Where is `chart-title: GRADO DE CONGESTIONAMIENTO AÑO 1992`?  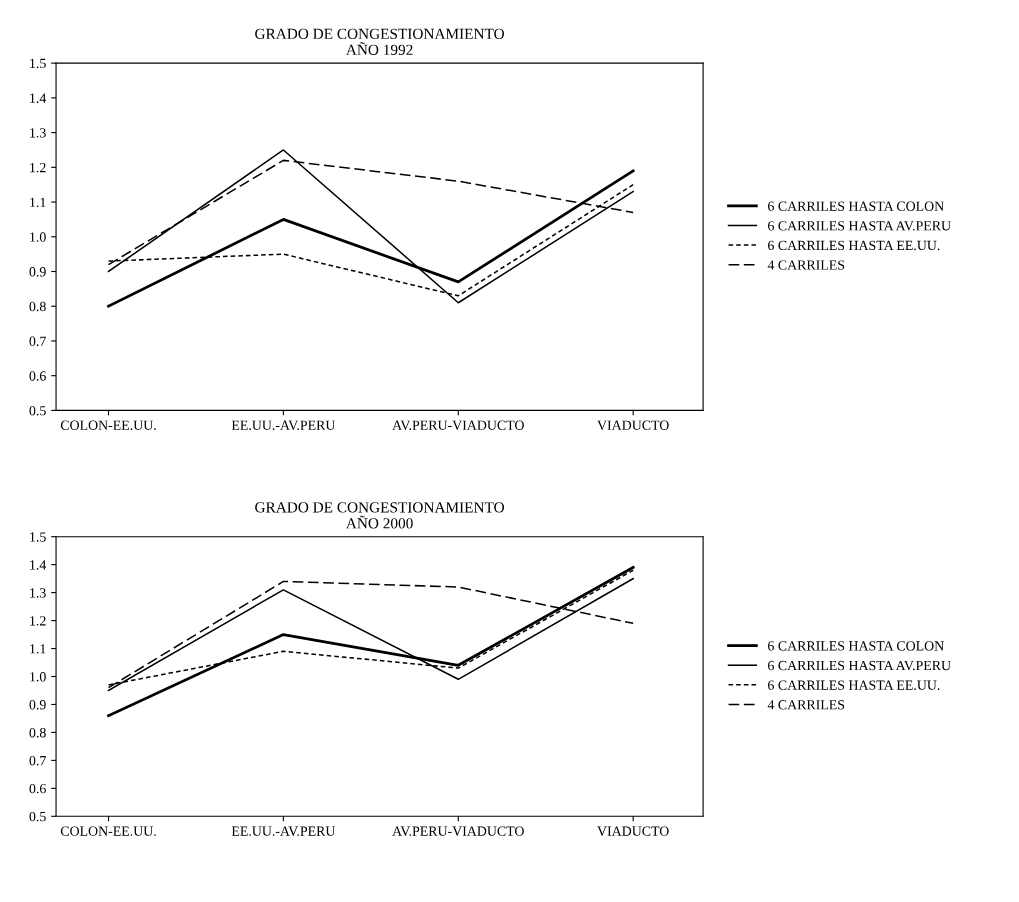 chart-title: GRADO DE CONGESTIONAMIENTO AÑO 1992 is located at coordinates (379, 41).